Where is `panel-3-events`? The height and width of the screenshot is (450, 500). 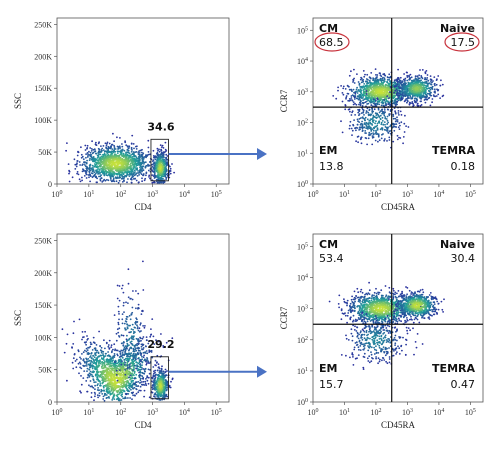
panel-3-events is located at coordinates (117, 331).